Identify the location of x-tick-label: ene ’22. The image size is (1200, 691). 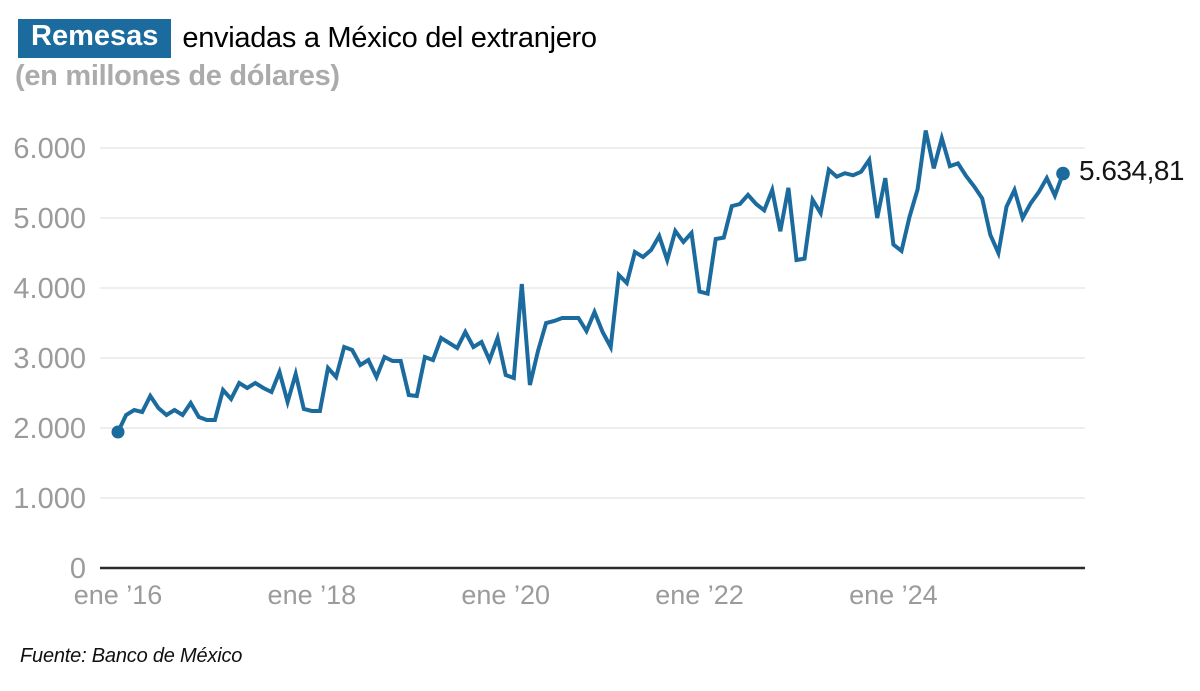
(699, 595).